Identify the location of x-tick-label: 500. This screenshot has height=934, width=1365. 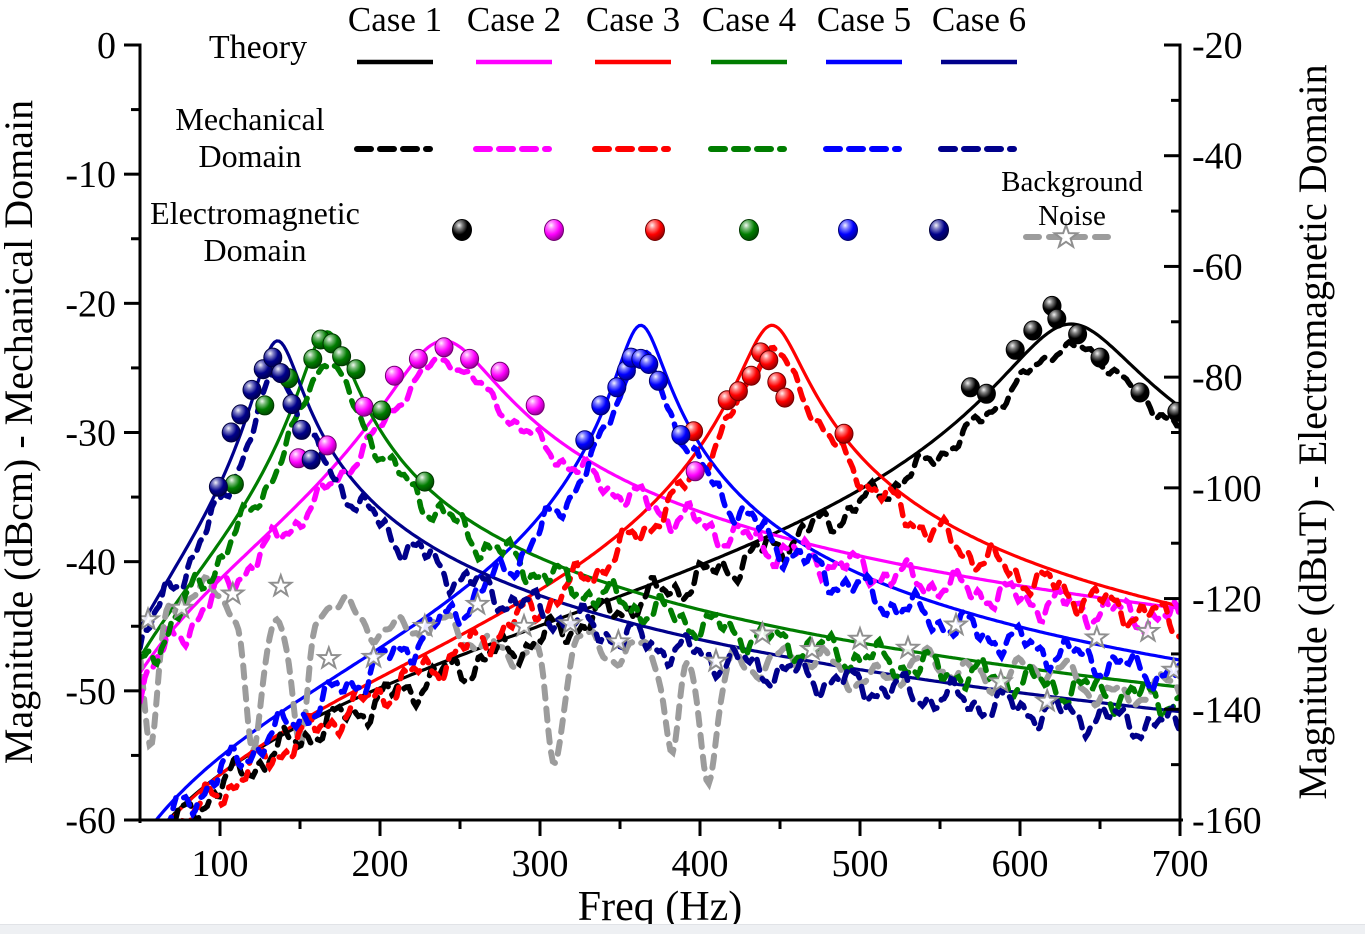
(860, 864).